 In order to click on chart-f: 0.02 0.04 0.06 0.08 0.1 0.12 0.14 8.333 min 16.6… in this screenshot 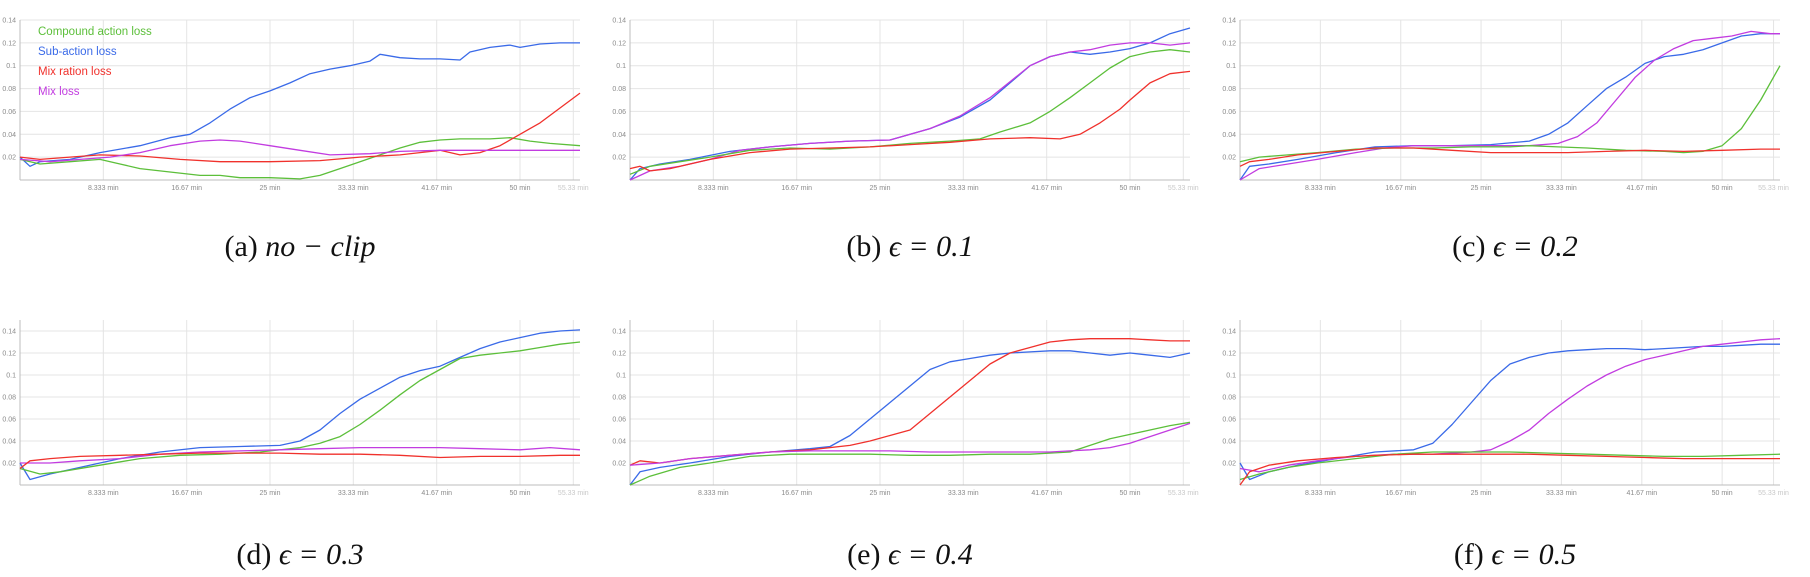, I will do `click(1505, 408)`.